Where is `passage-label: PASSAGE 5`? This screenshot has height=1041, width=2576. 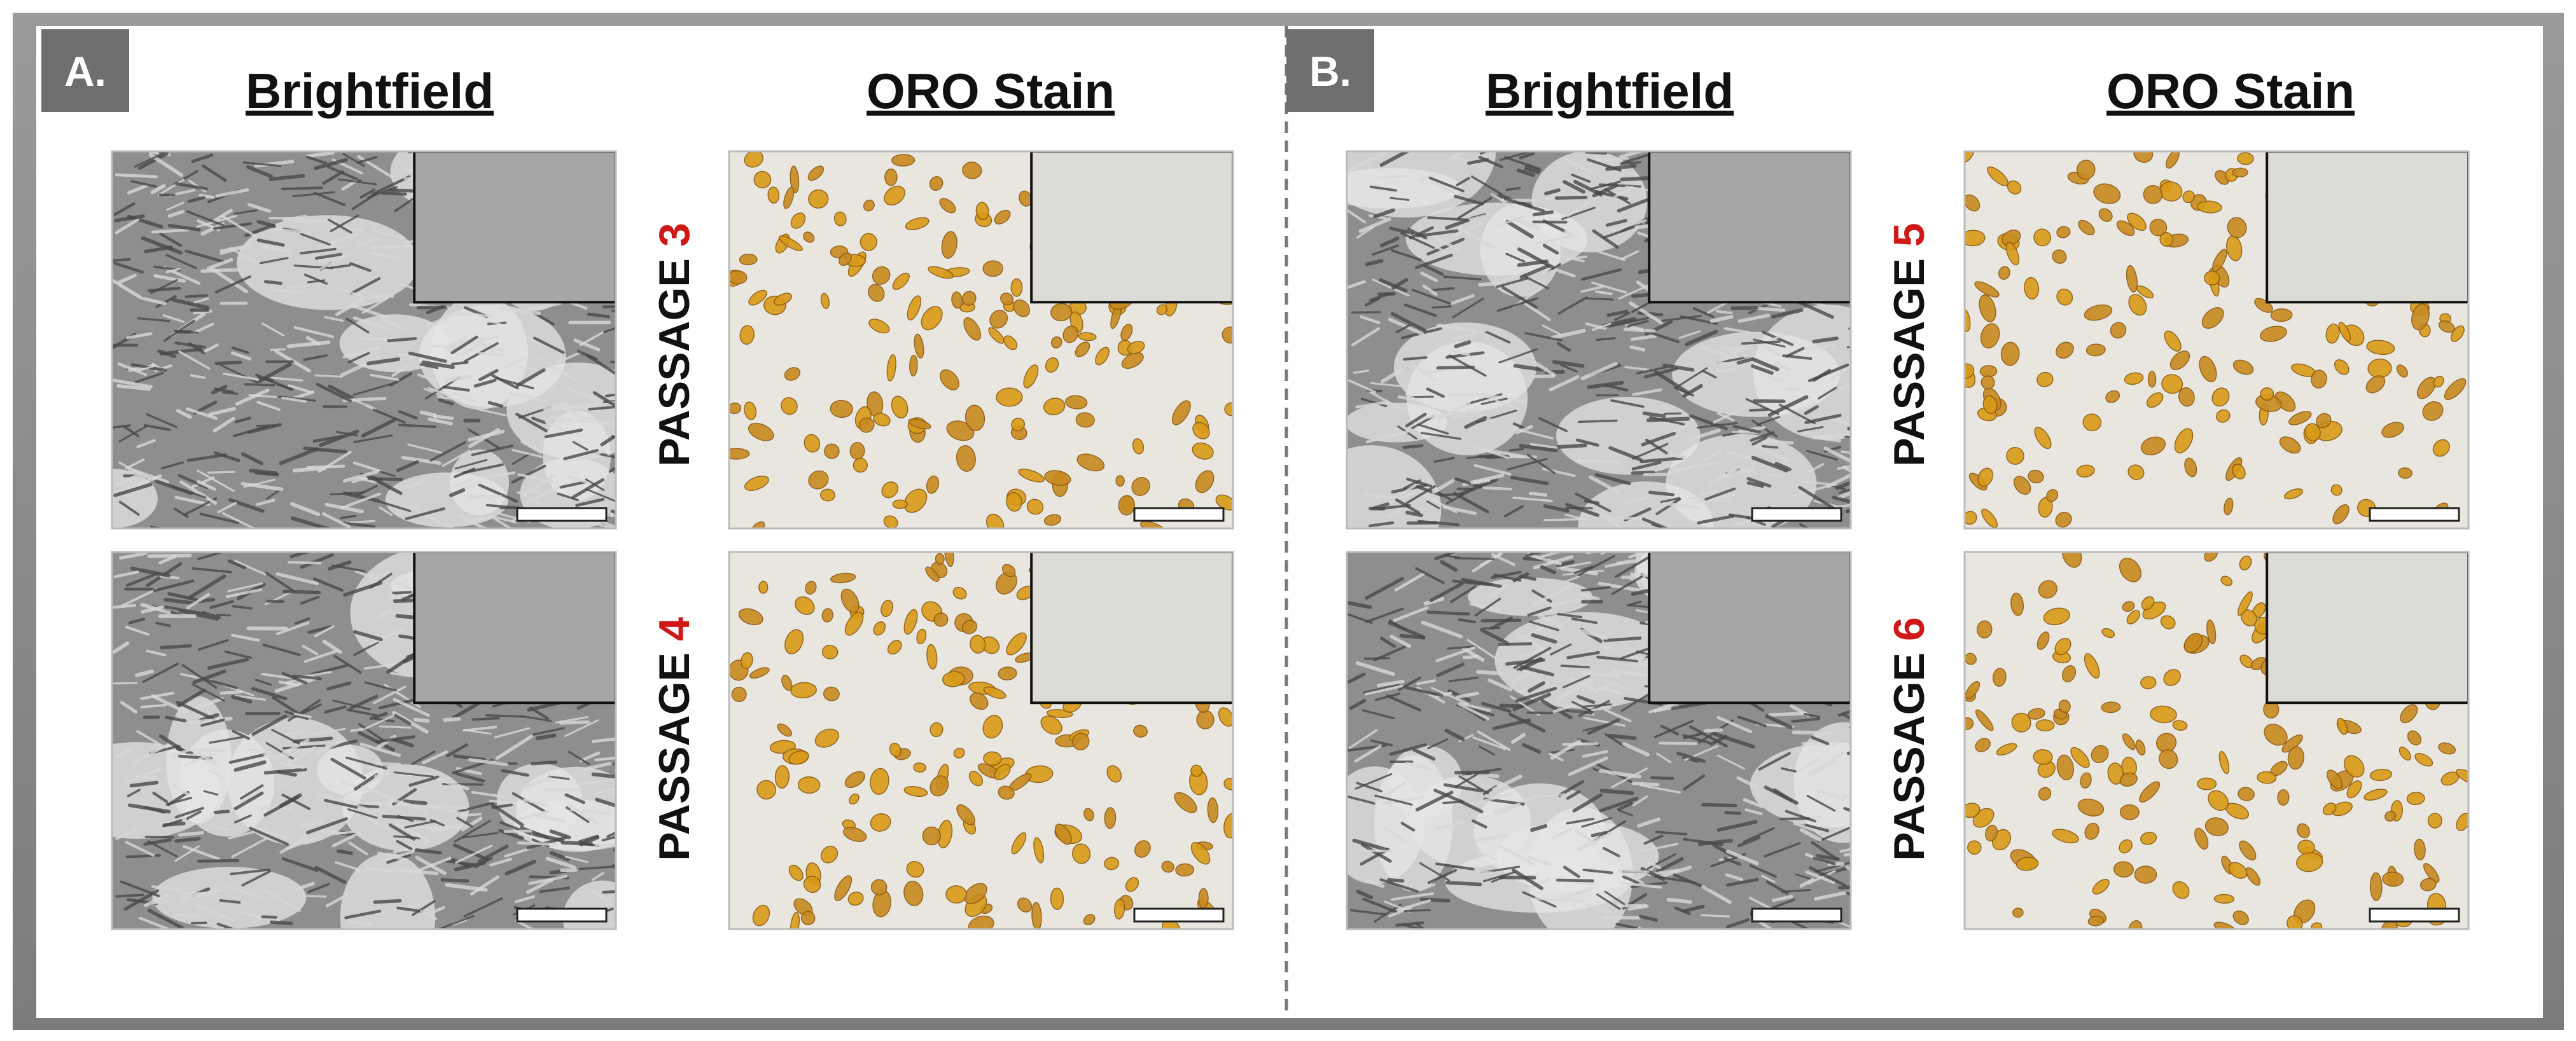
passage-label: PASSAGE 5 is located at coordinates (1909, 344).